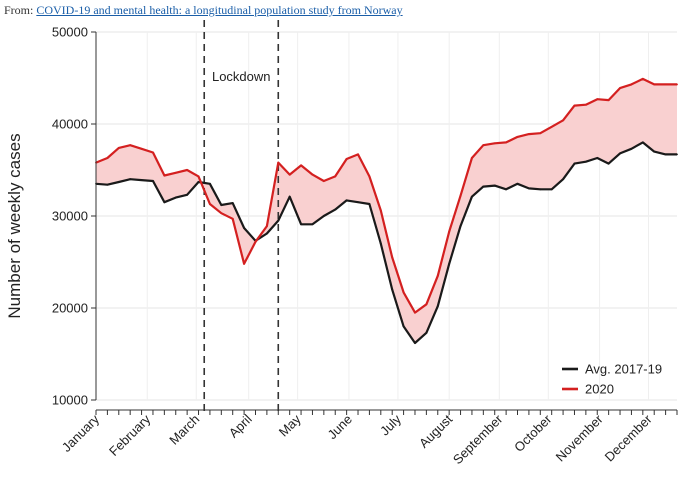  I want to click on legend-label: Avg. 2017-19, so click(623, 369).